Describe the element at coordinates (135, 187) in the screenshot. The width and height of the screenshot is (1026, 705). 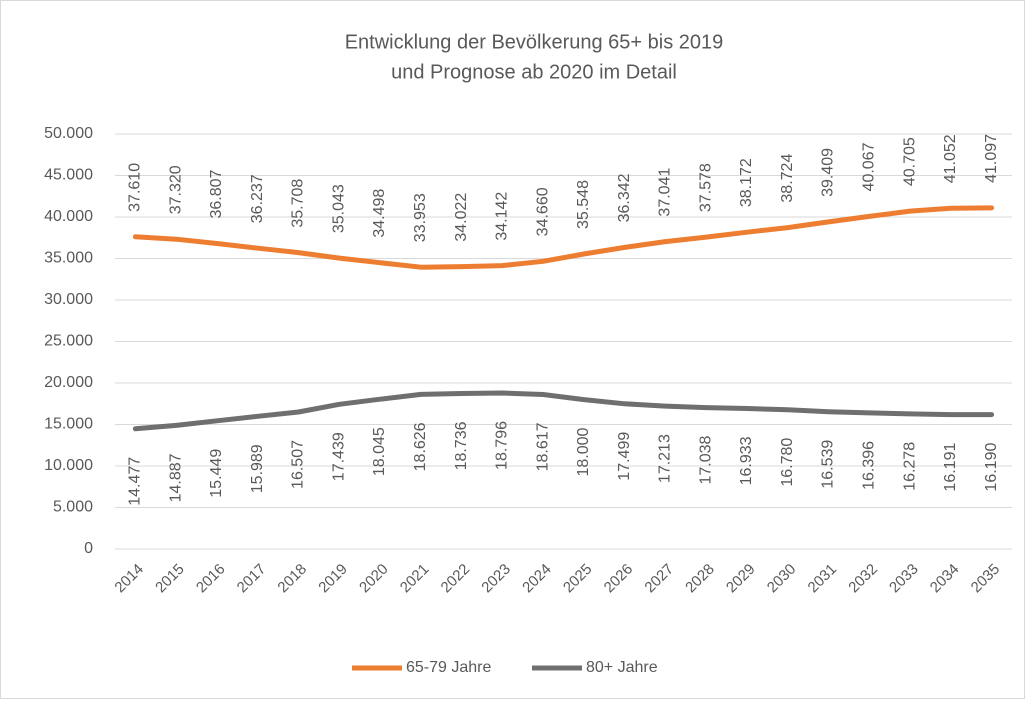
I see `data-label: 37.610` at that location.